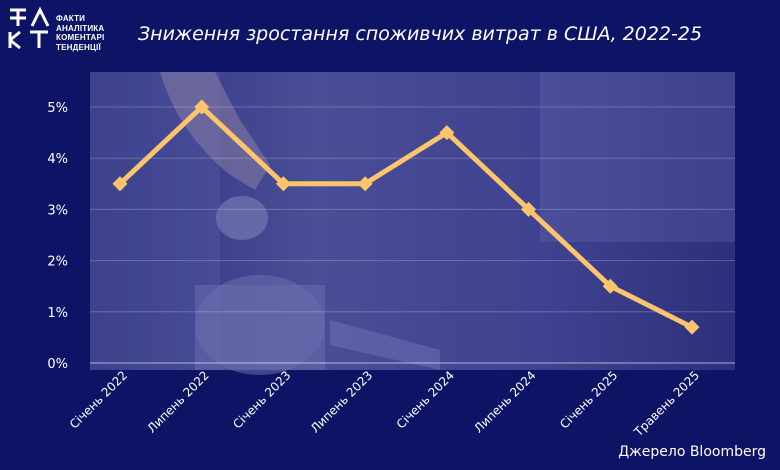 This screenshot has width=780, height=470. Describe the element at coordinates (80, 28) in the screenshot. I see `tagline-line: АНАЛІТИКА` at that location.